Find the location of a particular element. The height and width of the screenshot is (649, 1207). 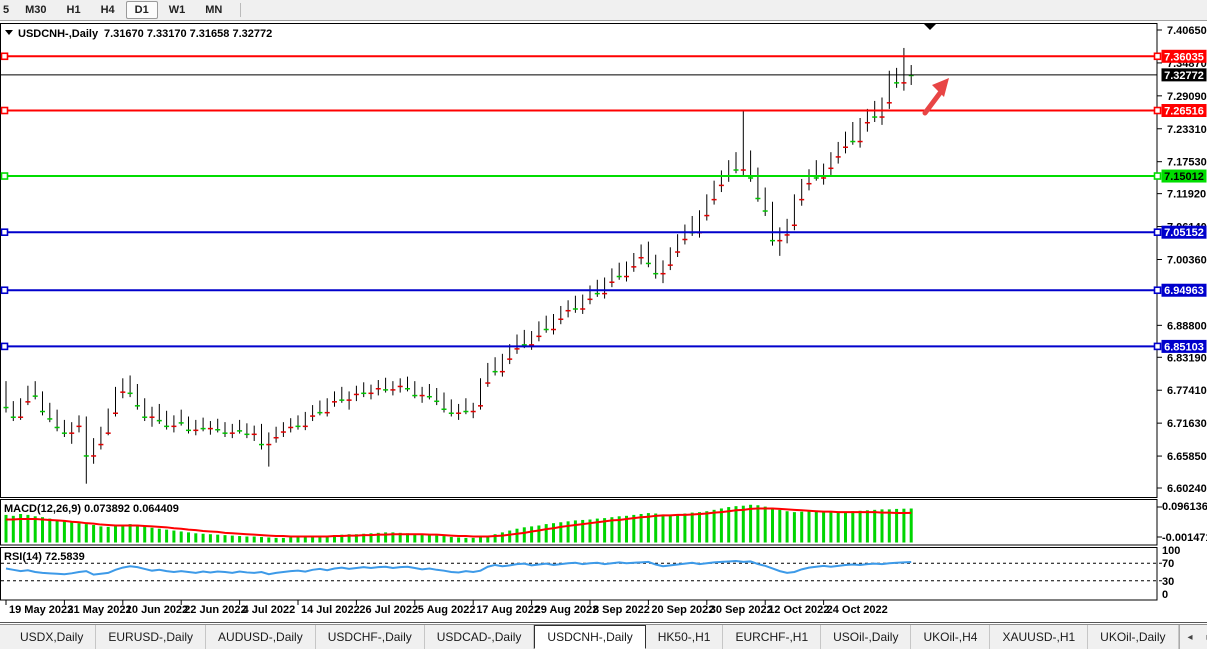

price-tick-label: 7.17530 is located at coordinates (1187, 163).